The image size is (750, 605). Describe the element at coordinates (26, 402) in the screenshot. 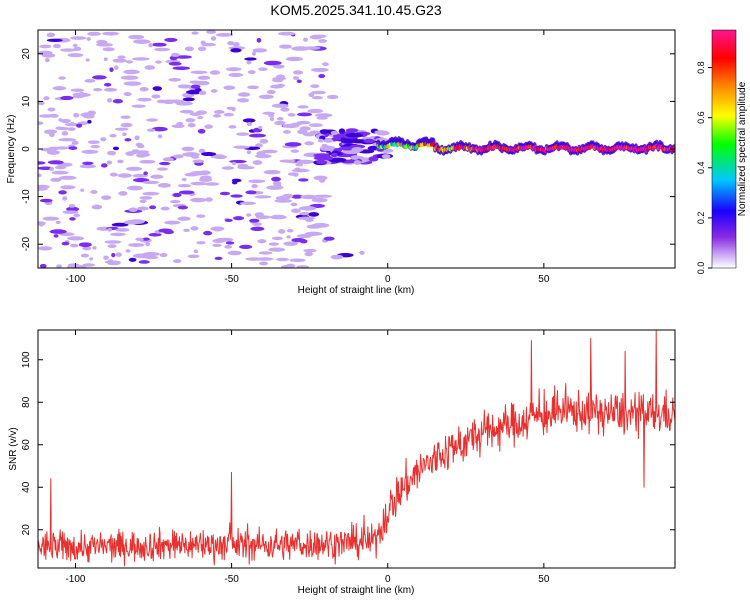

I see `y-tick-label: 80` at that location.